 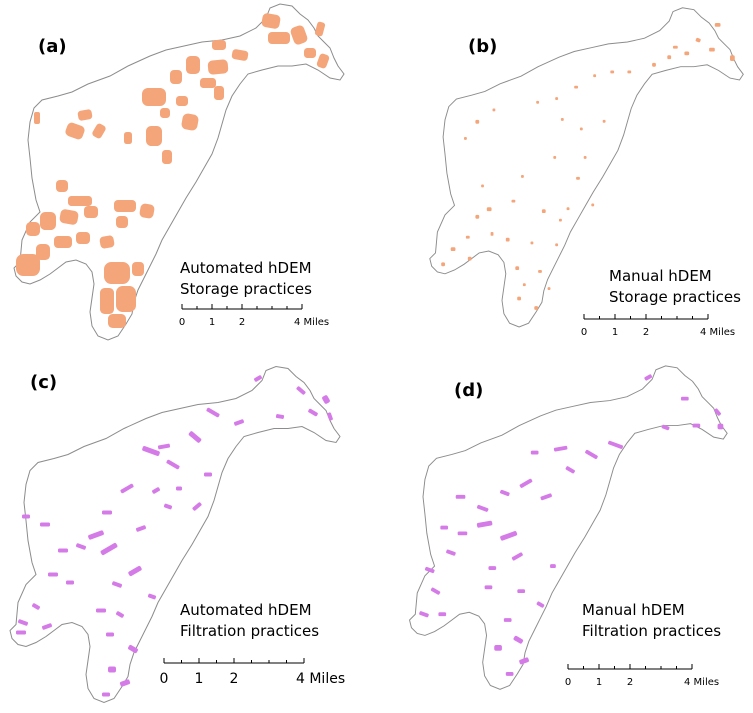 I want to click on scale-tick-label: 4 Miles, so click(x=320, y=679).